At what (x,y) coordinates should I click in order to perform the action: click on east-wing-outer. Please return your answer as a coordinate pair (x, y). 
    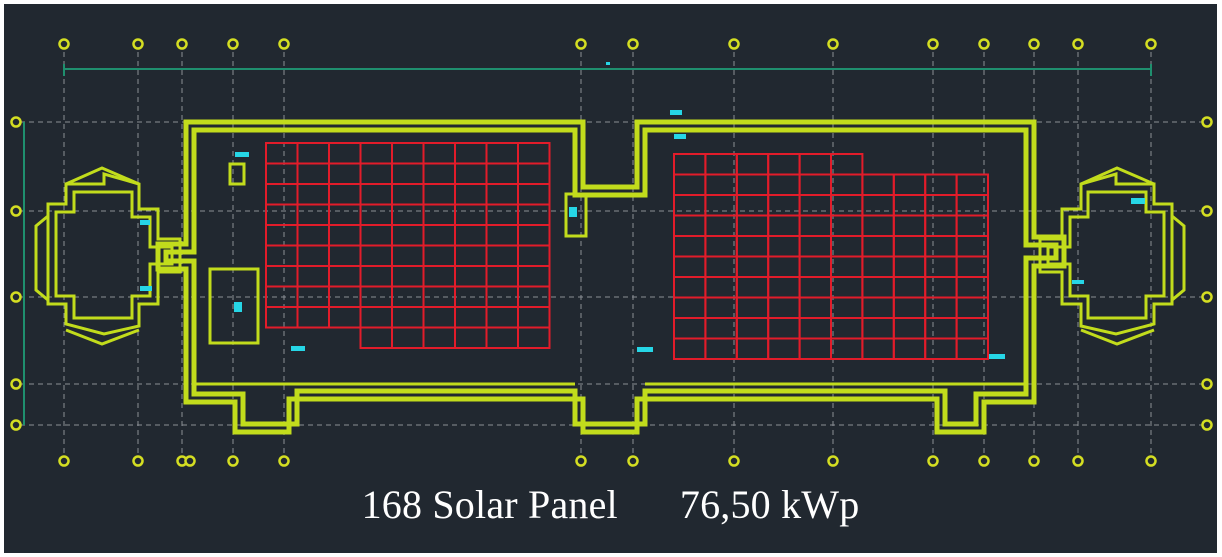
    Looking at the image, I should click on (1106, 254).